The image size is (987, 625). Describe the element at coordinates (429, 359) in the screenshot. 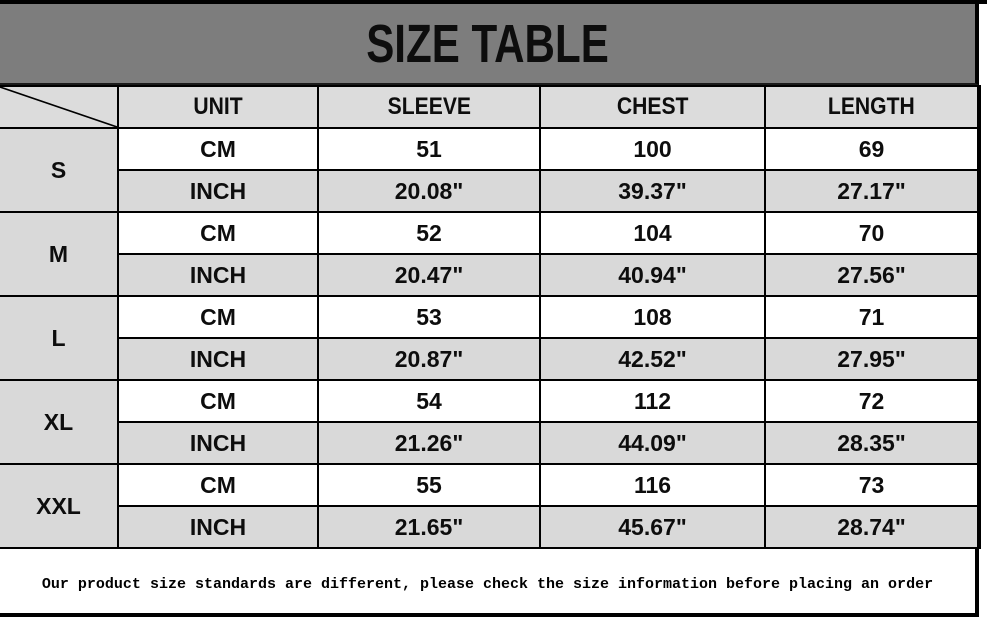

I see `sleeve-value: 20.87"` at that location.